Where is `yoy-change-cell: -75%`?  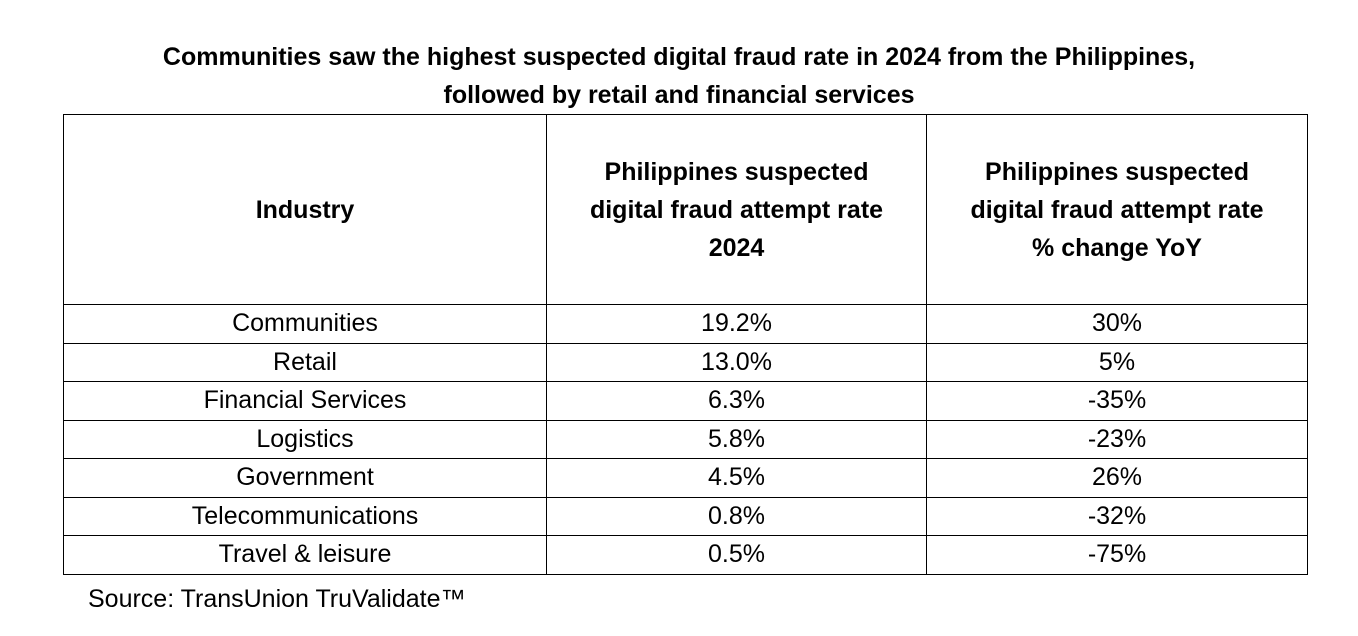 yoy-change-cell: -75% is located at coordinates (1117, 555).